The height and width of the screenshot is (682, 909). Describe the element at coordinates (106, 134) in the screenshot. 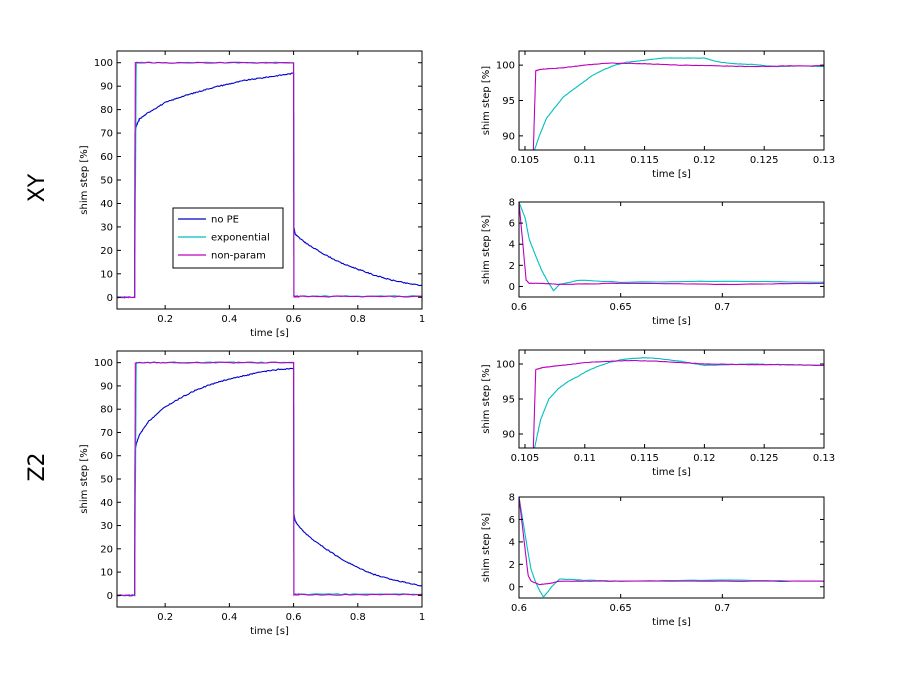

I see `y-tick-label: 70` at that location.